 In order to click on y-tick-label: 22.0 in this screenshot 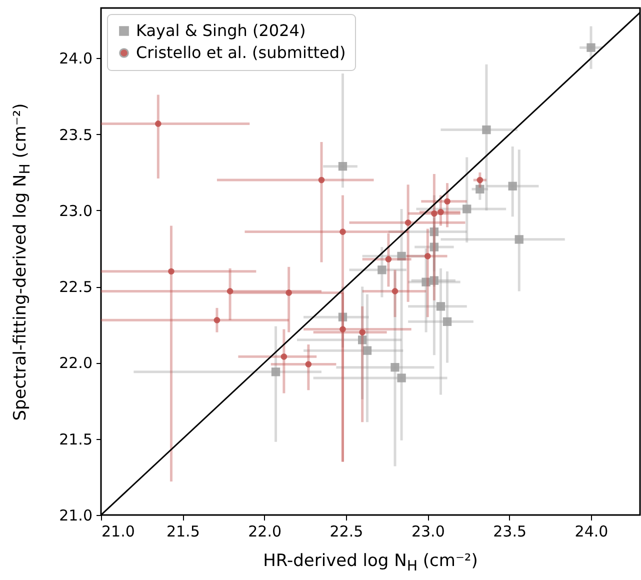, I will do `click(75, 363)`.